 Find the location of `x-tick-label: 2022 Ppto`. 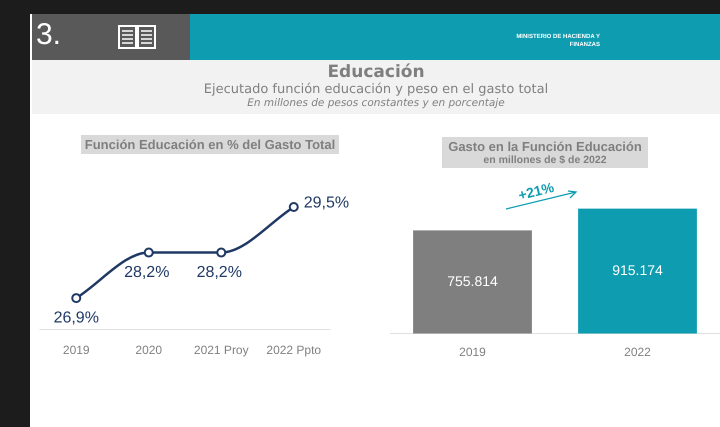

x-tick-label: 2022 Ppto is located at coordinates (294, 350).